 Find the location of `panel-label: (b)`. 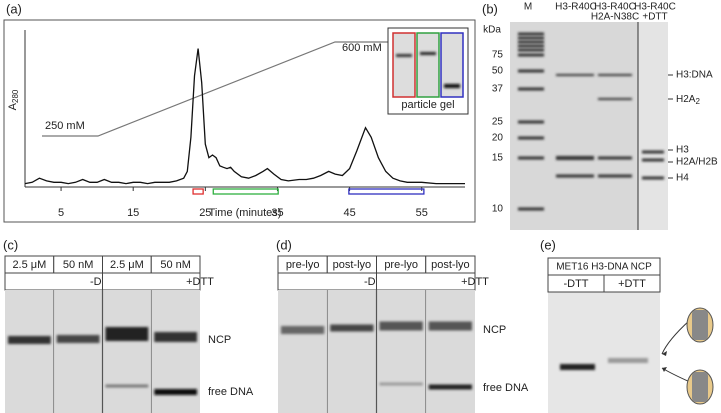

panel-label: (b) is located at coordinates (490, 8).